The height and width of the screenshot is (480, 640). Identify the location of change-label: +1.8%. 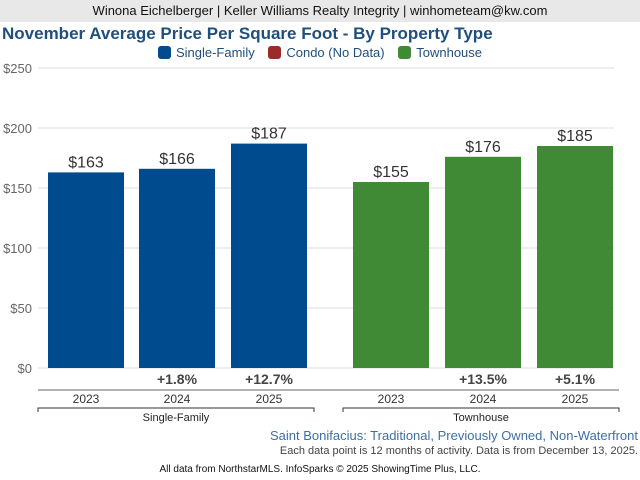
(177, 379).